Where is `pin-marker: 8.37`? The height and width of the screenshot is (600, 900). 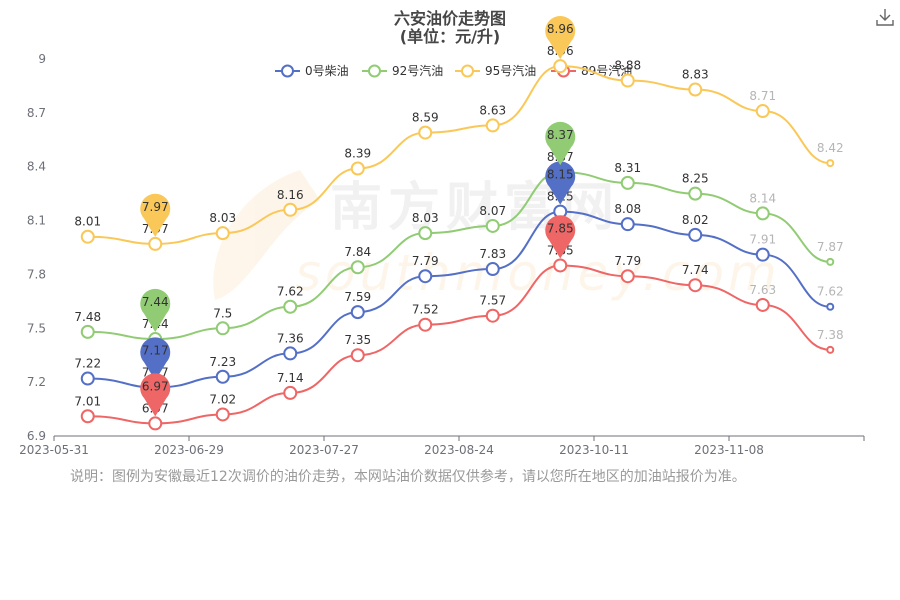 pin-marker: 8.37 is located at coordinates (560, 143).